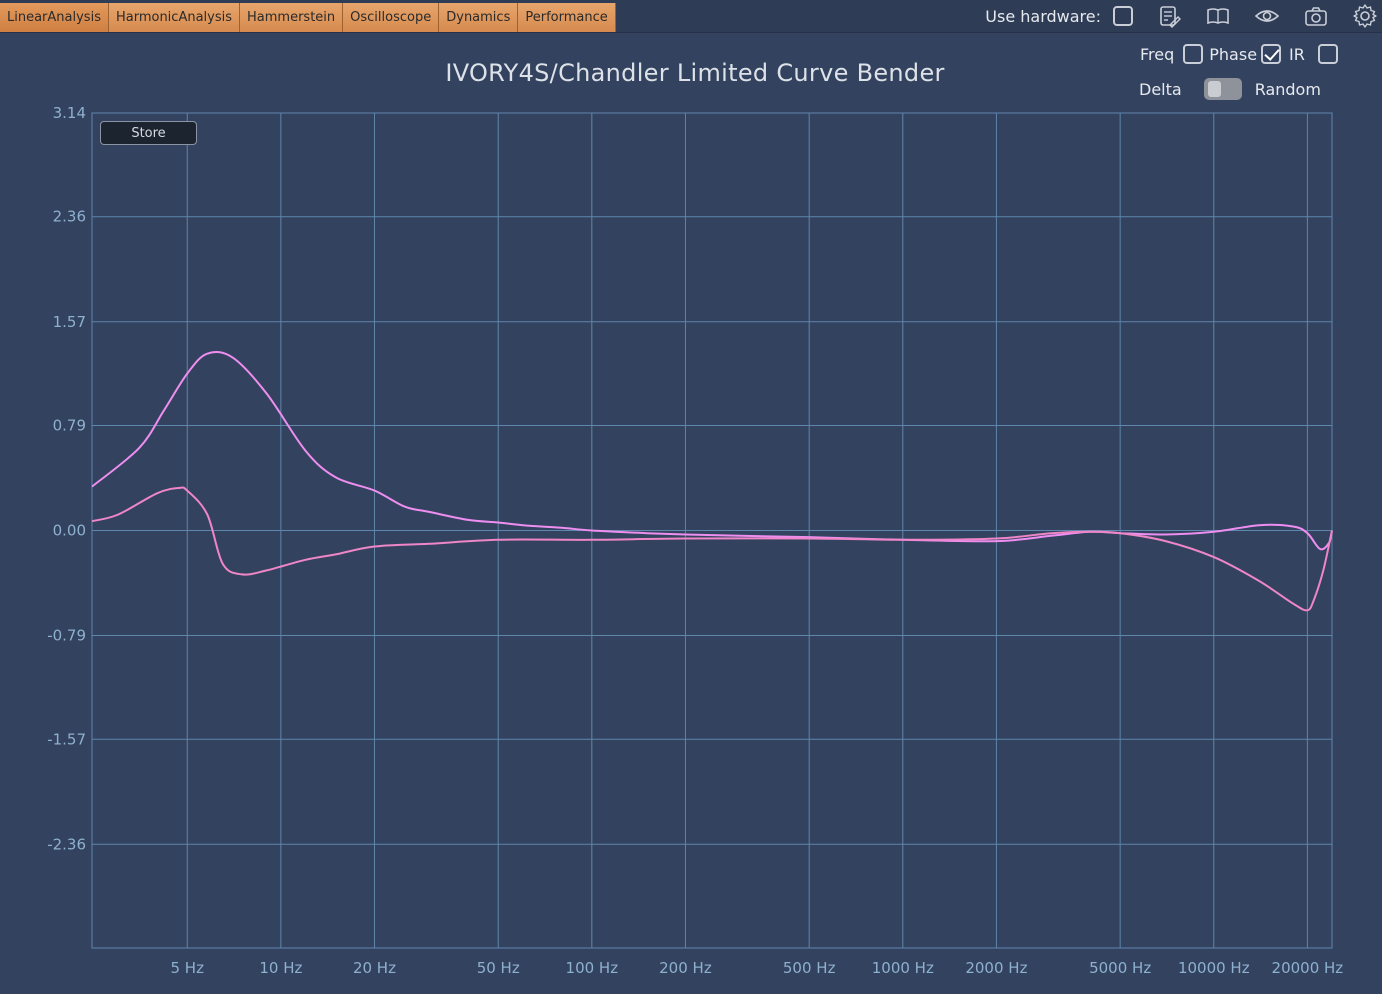  Describe the element at coordinates (1327, 54) in the screenshot. I see `ir-checkbox` at that location.